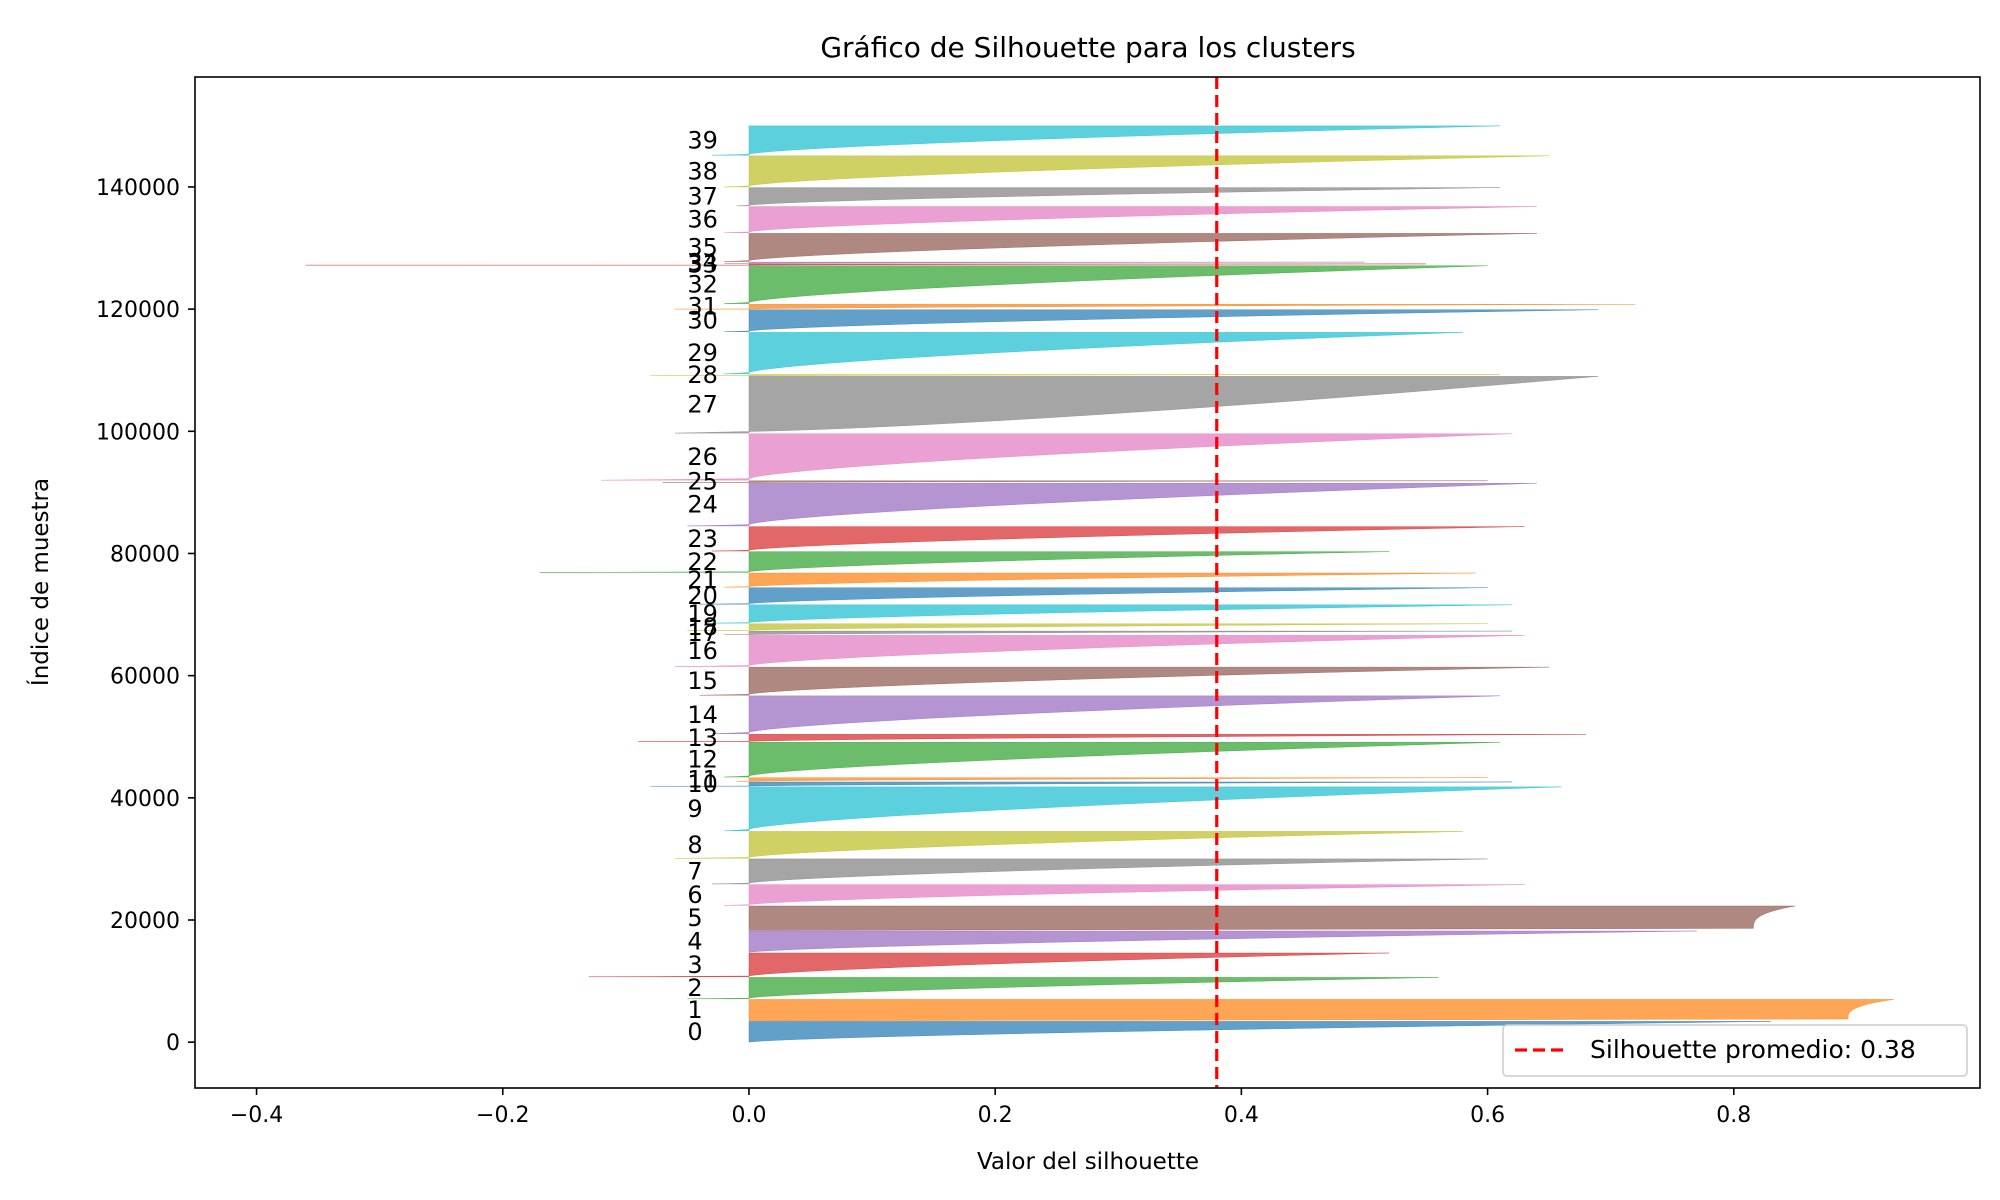 The width and height of the screenshot is (2000, 1200). I want to click on cluster-31-area, so click(1155, 307).